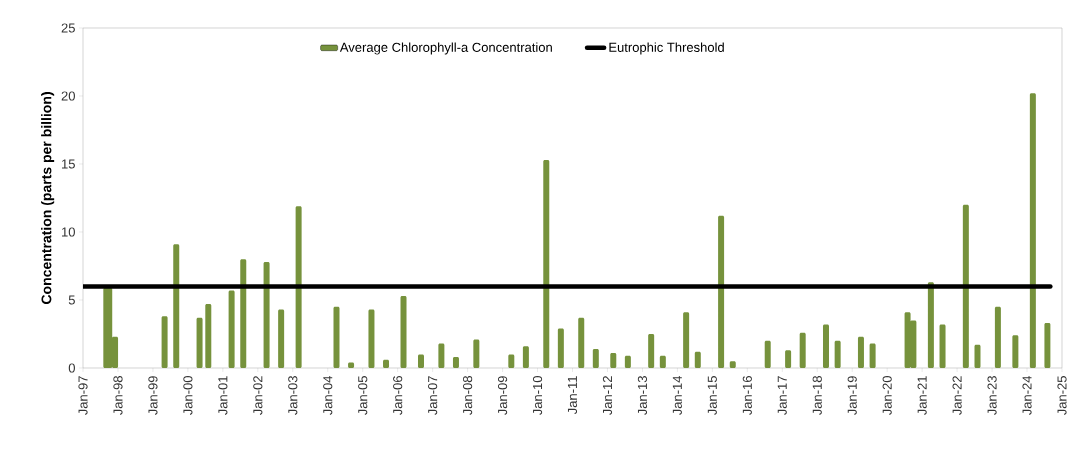  Describe the element at coordinates (1062, 396) in the screenshot. I see `x-tick-label: Jan-25` at that location.